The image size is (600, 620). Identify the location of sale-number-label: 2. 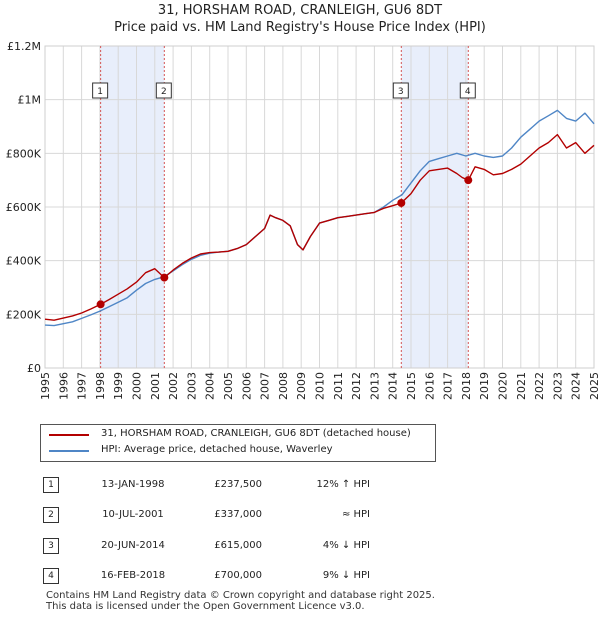
(164, 92).